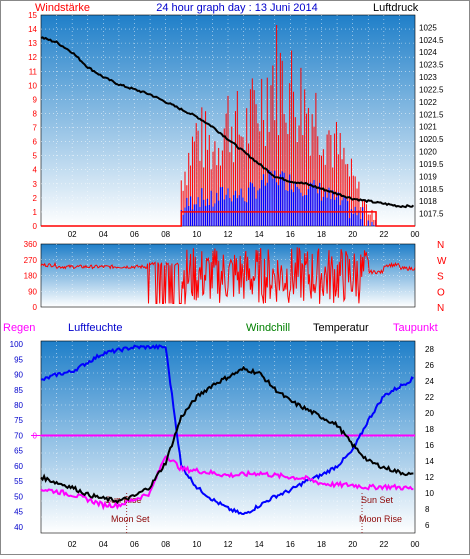  Describe the element at coordinates (18, 512) in the screenshot. I see `y-left-tick-label: 45` at that location.